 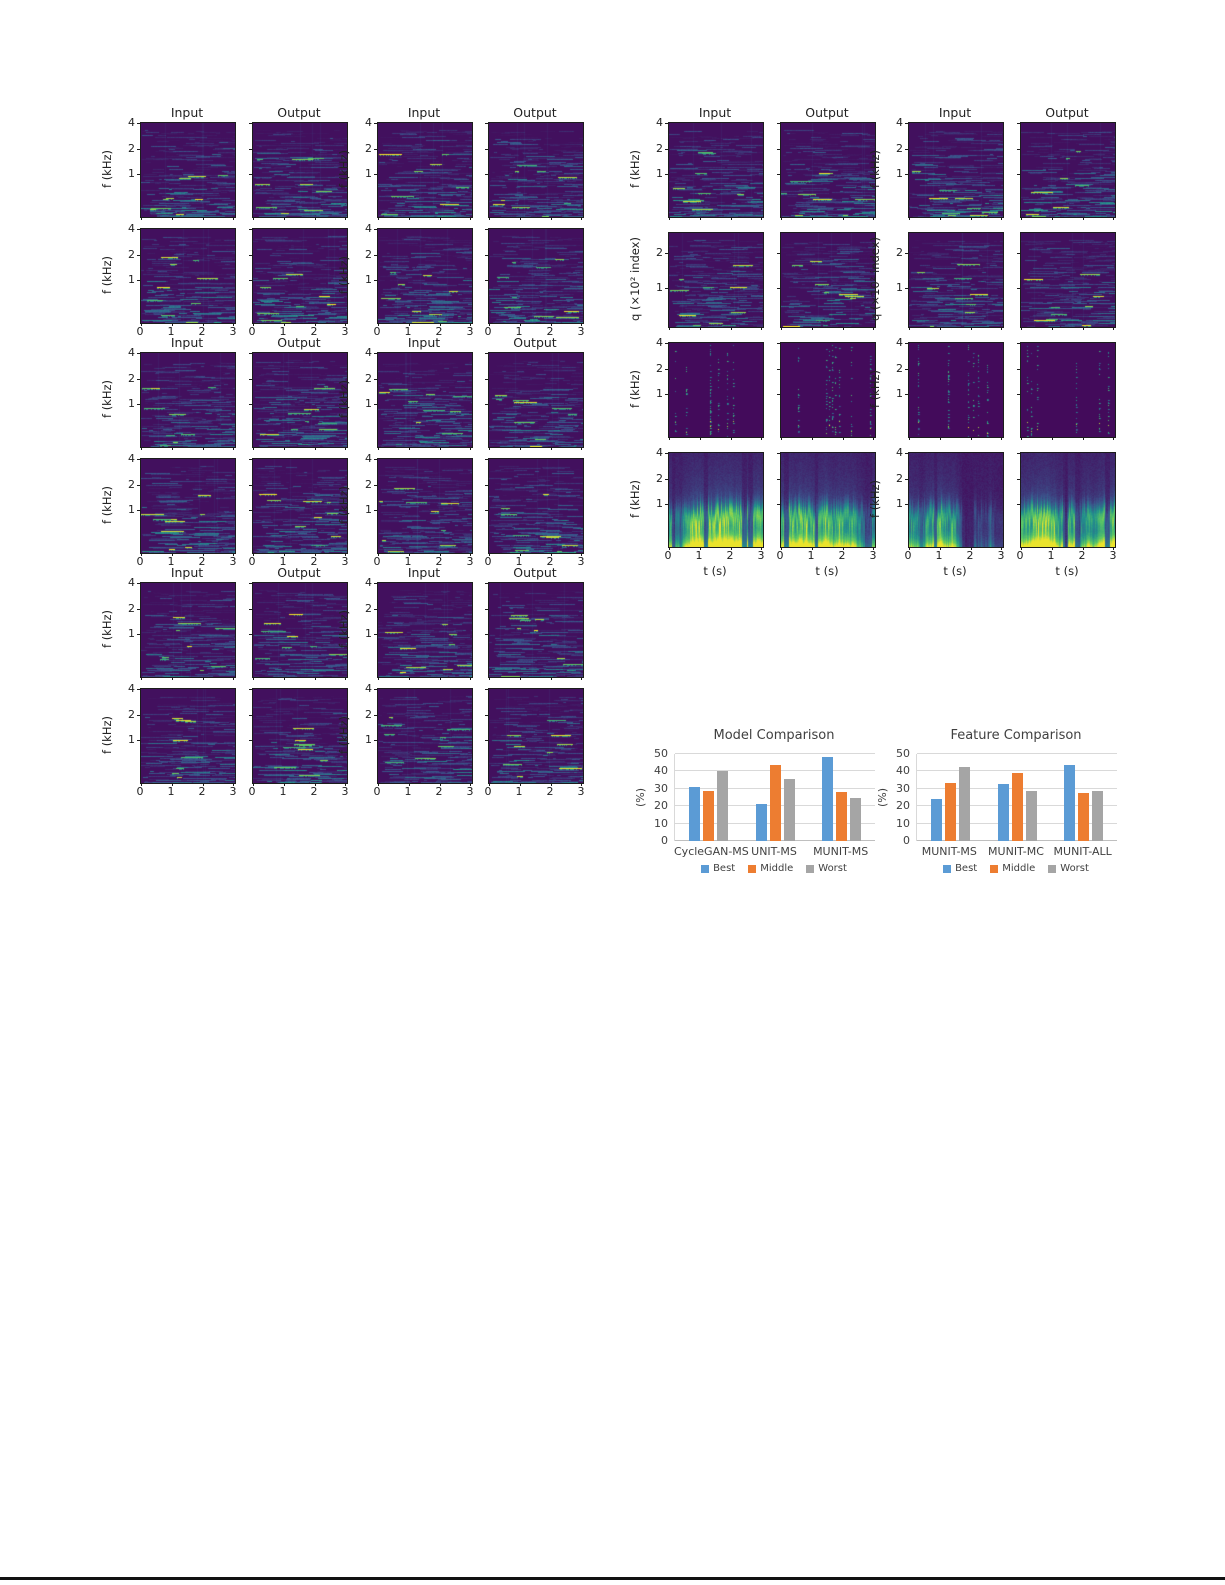 I want to click on bar-middle-cyclegan-ms, so click(x=708, y=815).